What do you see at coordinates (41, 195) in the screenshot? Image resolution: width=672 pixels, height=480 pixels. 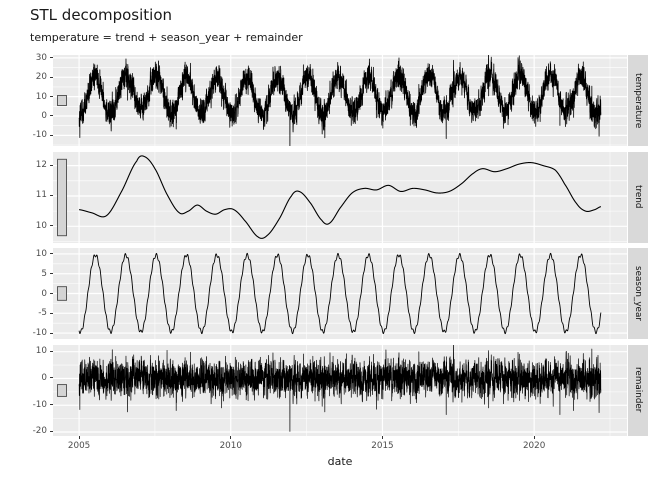 I see `y-tick-label: 11` at bounding box center [41, 195].